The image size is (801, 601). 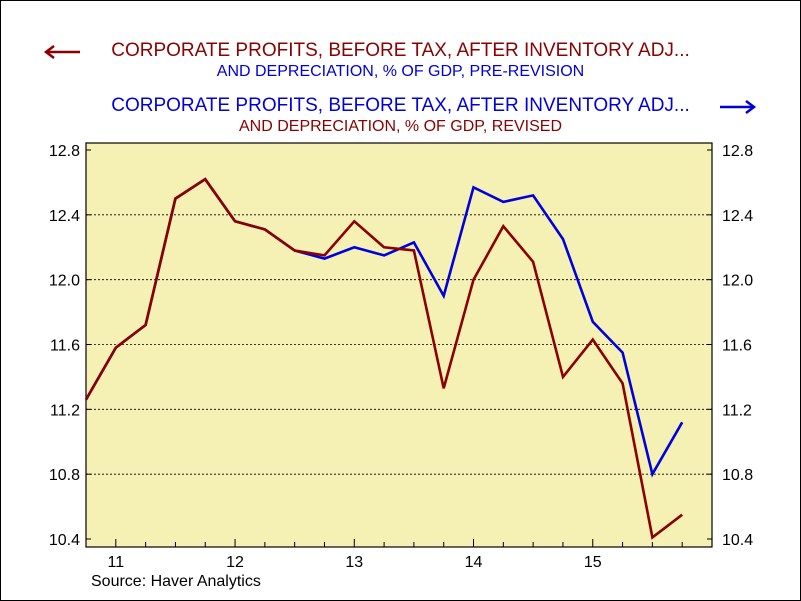 What do you see at coordinates (737, 475) in the screenshot?
I see `right-tick-label: 10.8` at bounding box center [737, 475].